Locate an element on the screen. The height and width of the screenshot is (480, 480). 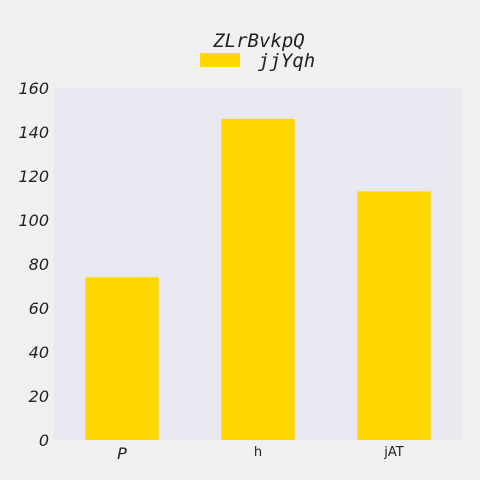
y-axis: 0 20 40 60 80 100 120 140 160 is located at coordinates (33, 264).